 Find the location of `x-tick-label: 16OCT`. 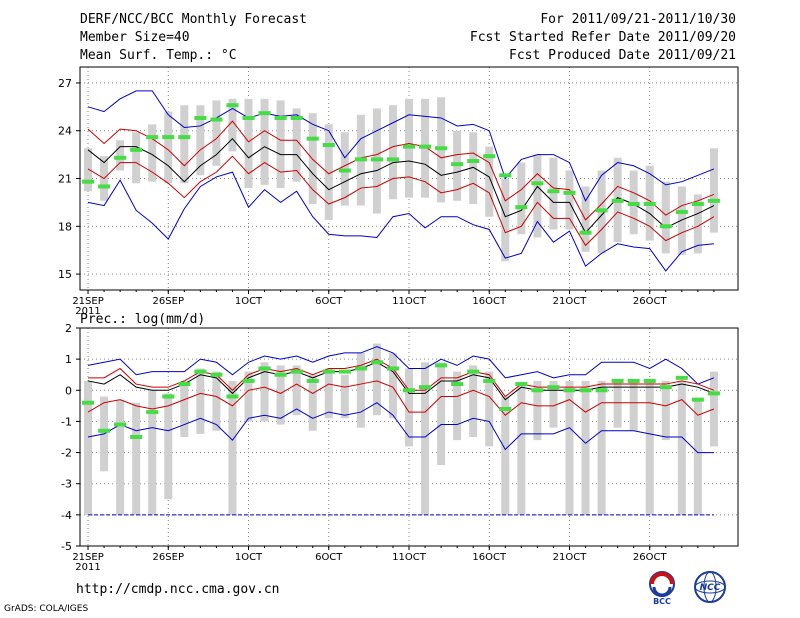

x-tick-label: 16OCT is located at coordinates (489, 301).